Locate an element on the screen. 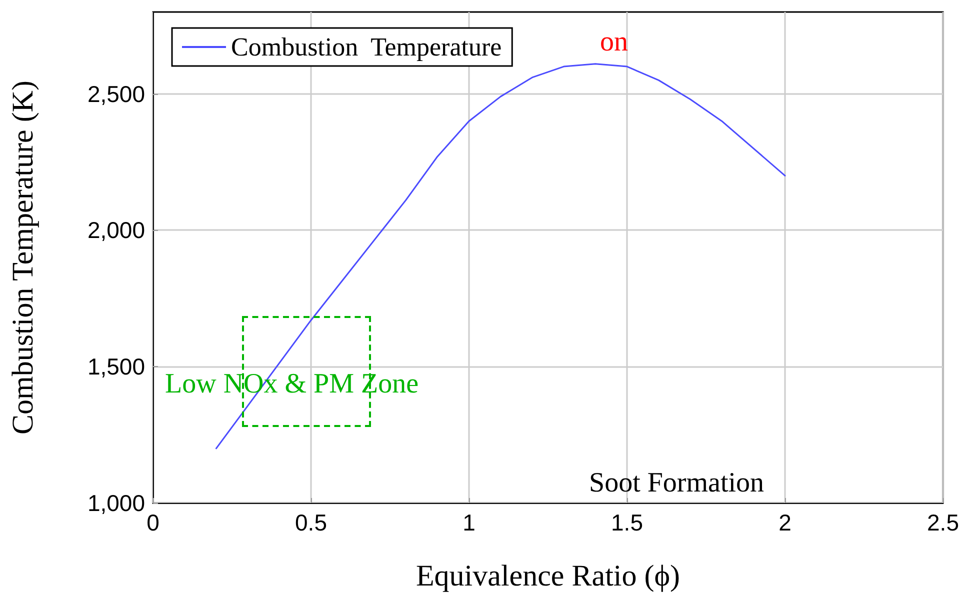 Image resolution: width=962 pixels, height=596 pixels. y-axis-title: Combustion Temperature (K) is located at coordinates (23, 257).